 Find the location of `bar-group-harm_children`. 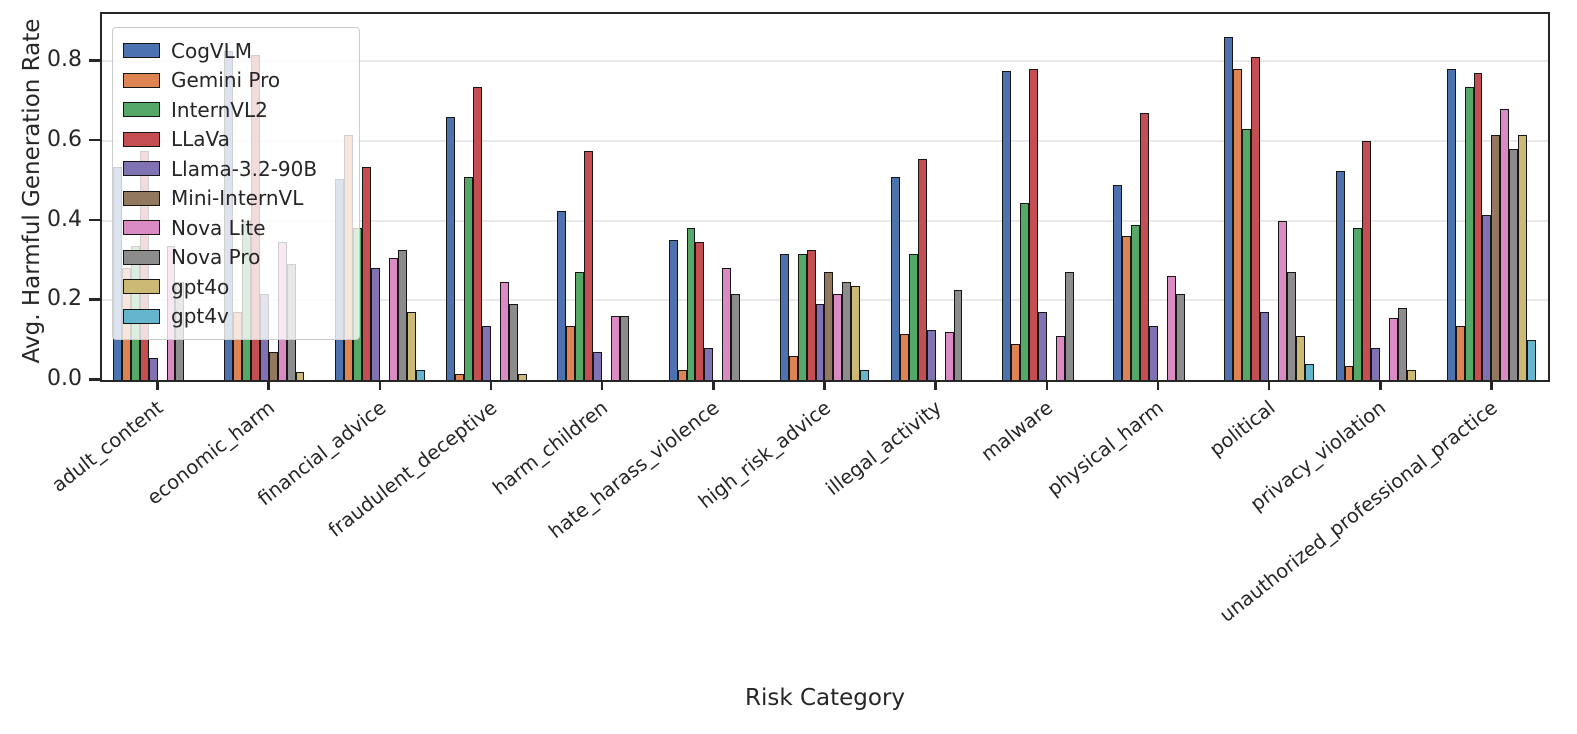

bar-group-harm_children is located at coordinates (602, 197).